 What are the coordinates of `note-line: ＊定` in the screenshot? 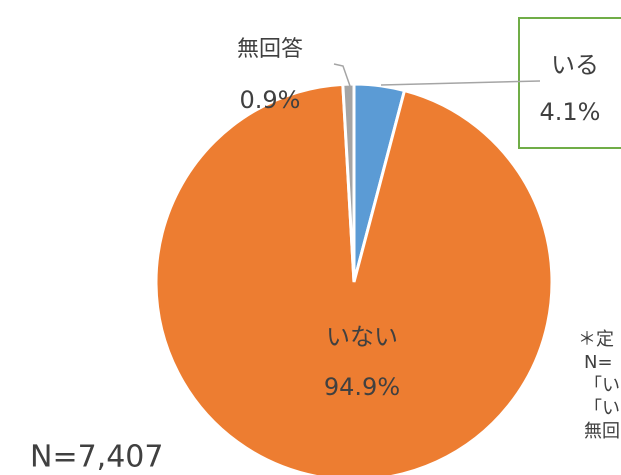 It's located at (596, 339).